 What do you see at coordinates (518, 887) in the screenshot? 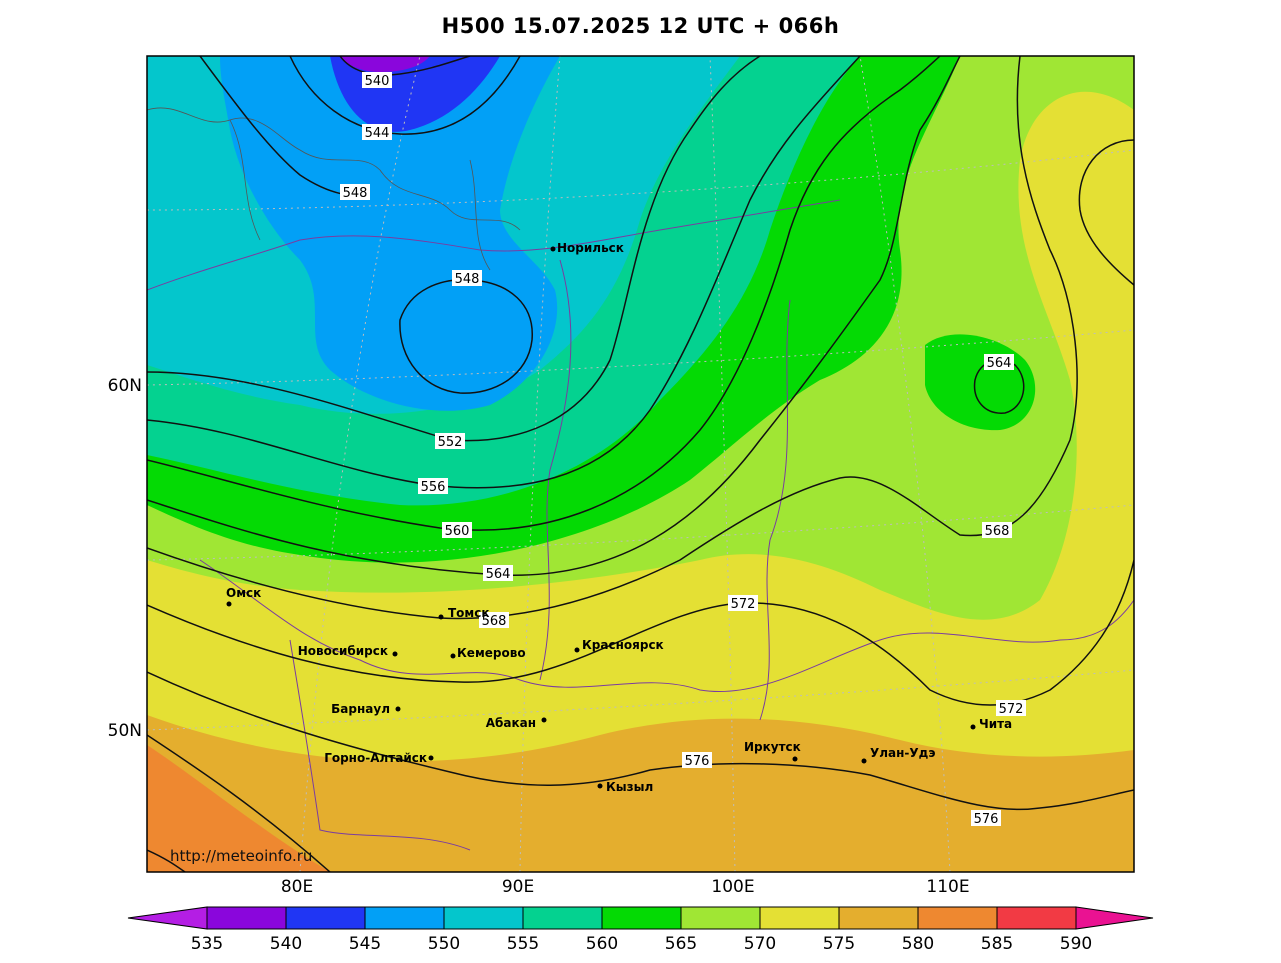
I see `lon-label: 90E` at bounding box center [518, 887].